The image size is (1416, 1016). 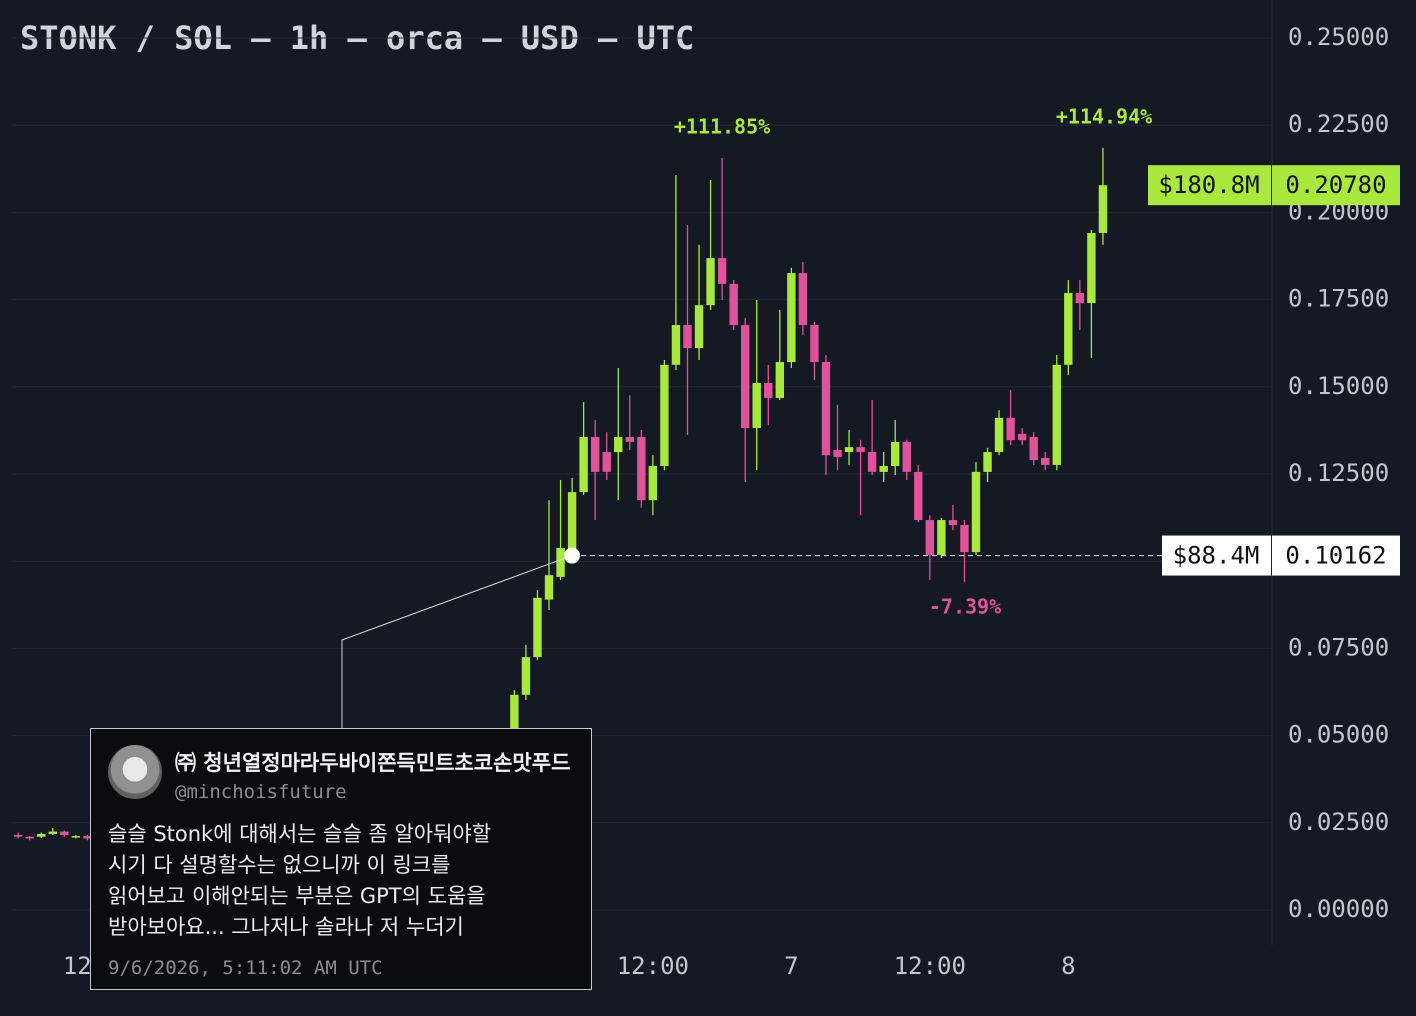 I want to click on annotation: +114.94%, so click(x=1104, y=117).